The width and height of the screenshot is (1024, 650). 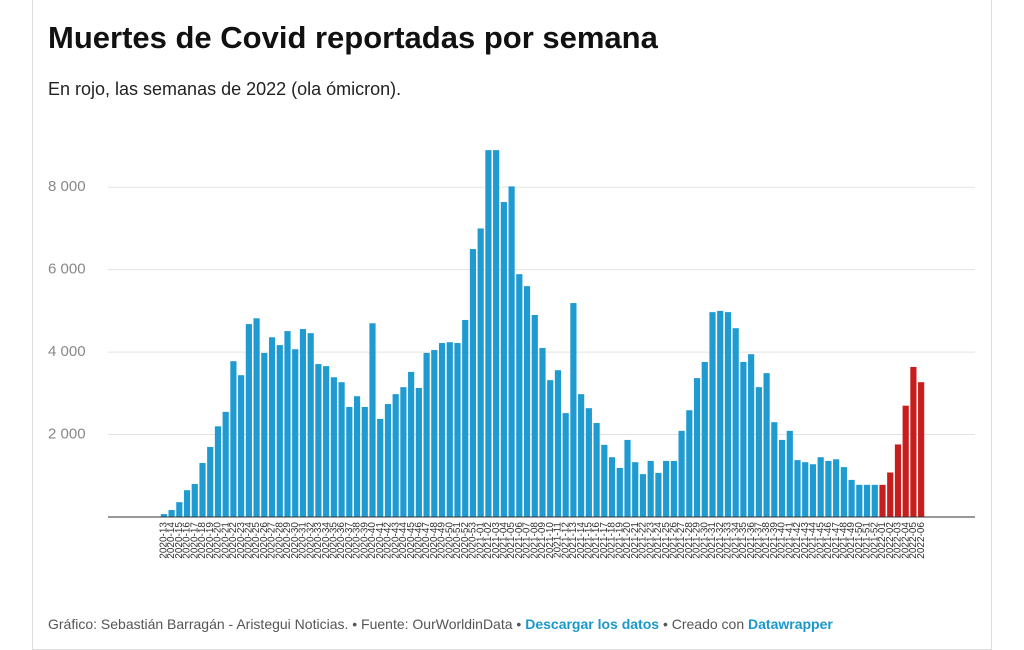 What do you see at coordinates (790, 624) in the screenshot?
I see `tool-link: Datawrapper` at bounding box center [790, 624].